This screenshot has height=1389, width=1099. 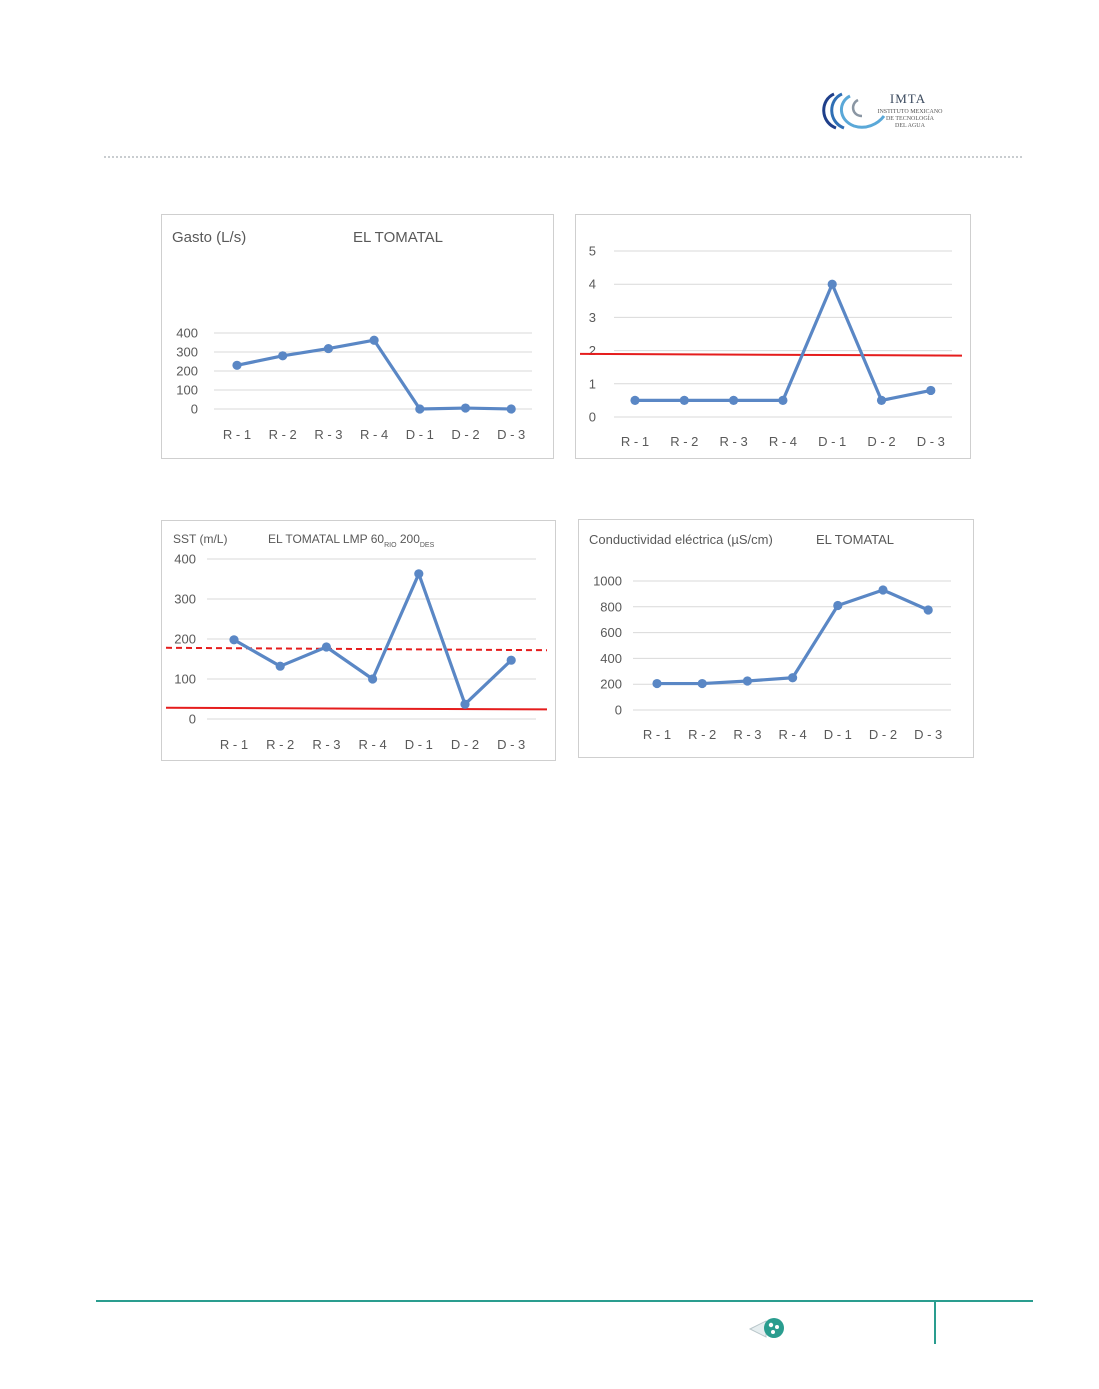 What do you see at coordinates (592, 383) in the screenshot?
I see `y-tick-label: 1` at bounding box center [592, 383].